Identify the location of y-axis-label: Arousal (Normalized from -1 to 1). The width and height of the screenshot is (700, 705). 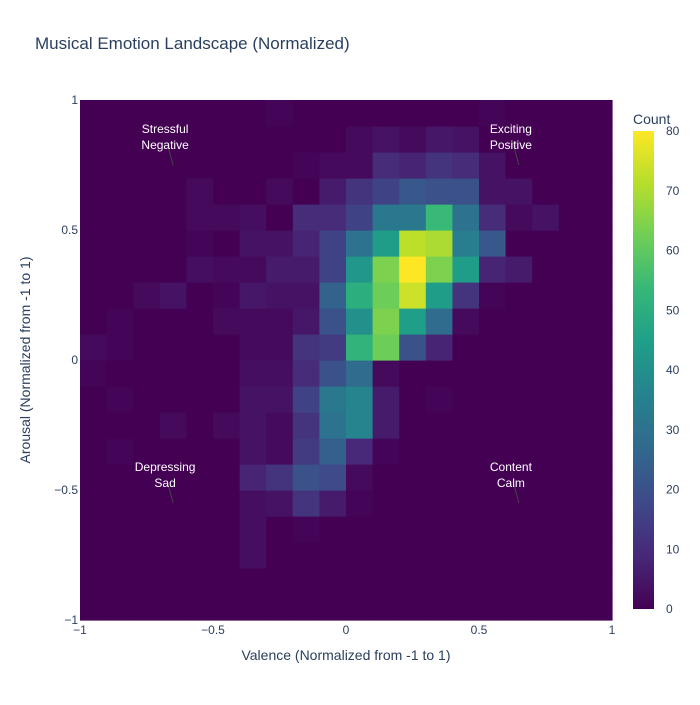
(25, 360).